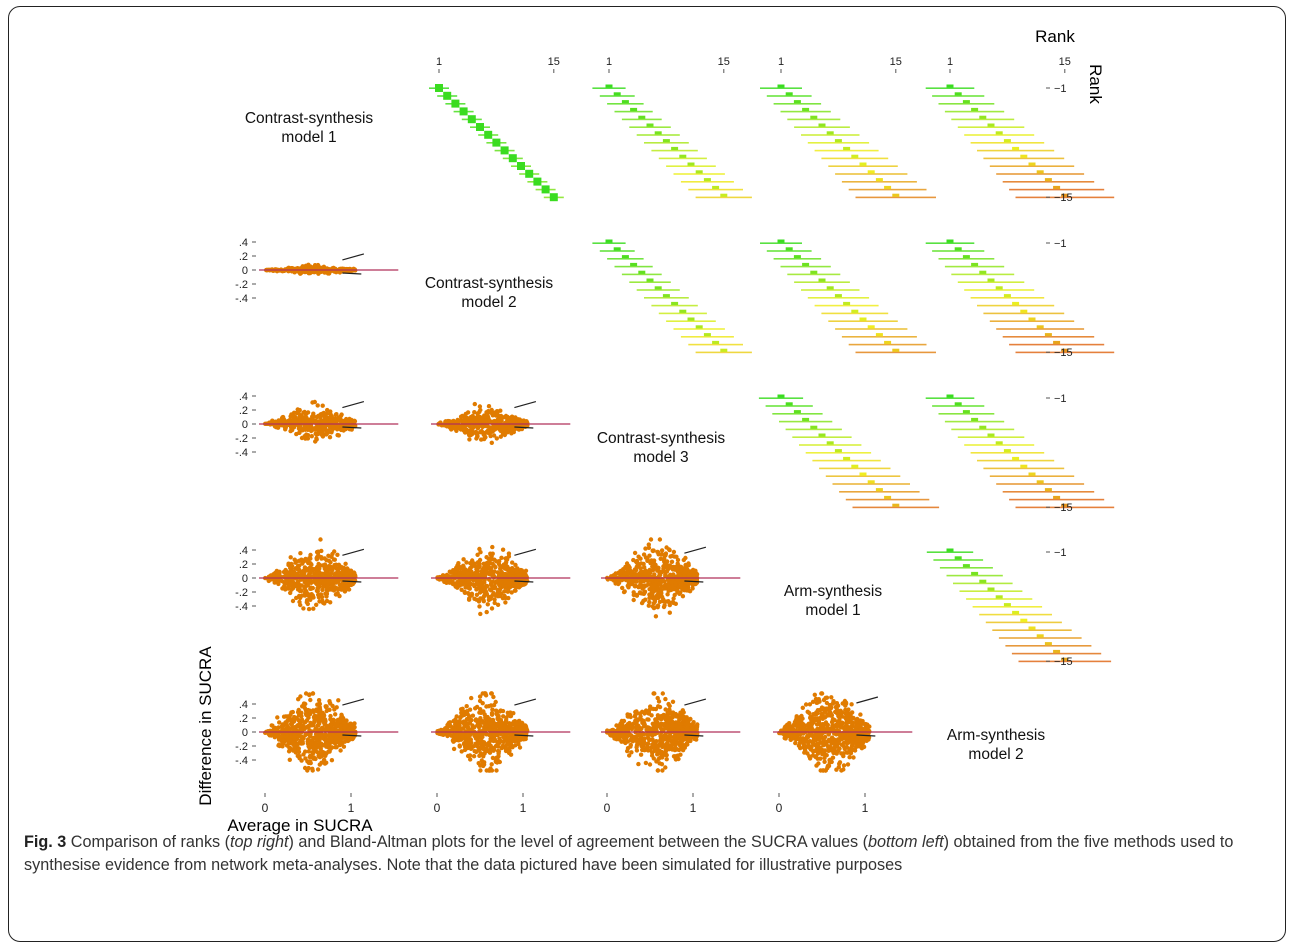 The width and height of the screenshot is (1290, 944). Describe the element at coordinates (241, 747) in the screenshot. I see `y-tick-label: -.2` at that location.